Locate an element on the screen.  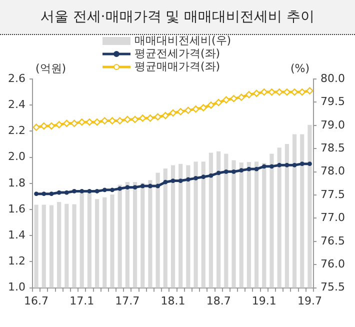
x-tick-label: 18.1 is located at coordinates (173, 301).